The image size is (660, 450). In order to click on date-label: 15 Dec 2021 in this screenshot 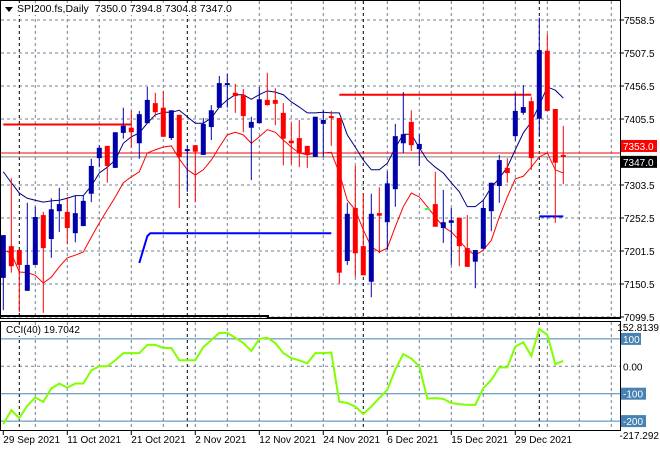, I will do `click(479, 440)`.